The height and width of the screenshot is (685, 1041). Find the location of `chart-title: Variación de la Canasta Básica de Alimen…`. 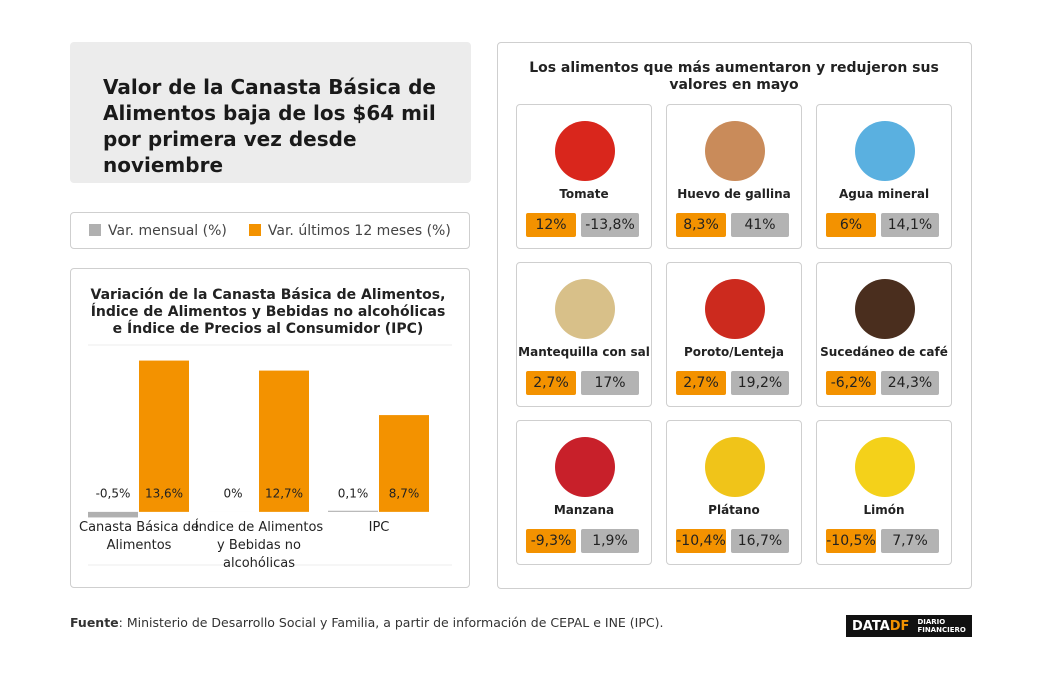

chart-title: Variación de la Canasta Básica de Alimen… is located at coordinates (268, 312).